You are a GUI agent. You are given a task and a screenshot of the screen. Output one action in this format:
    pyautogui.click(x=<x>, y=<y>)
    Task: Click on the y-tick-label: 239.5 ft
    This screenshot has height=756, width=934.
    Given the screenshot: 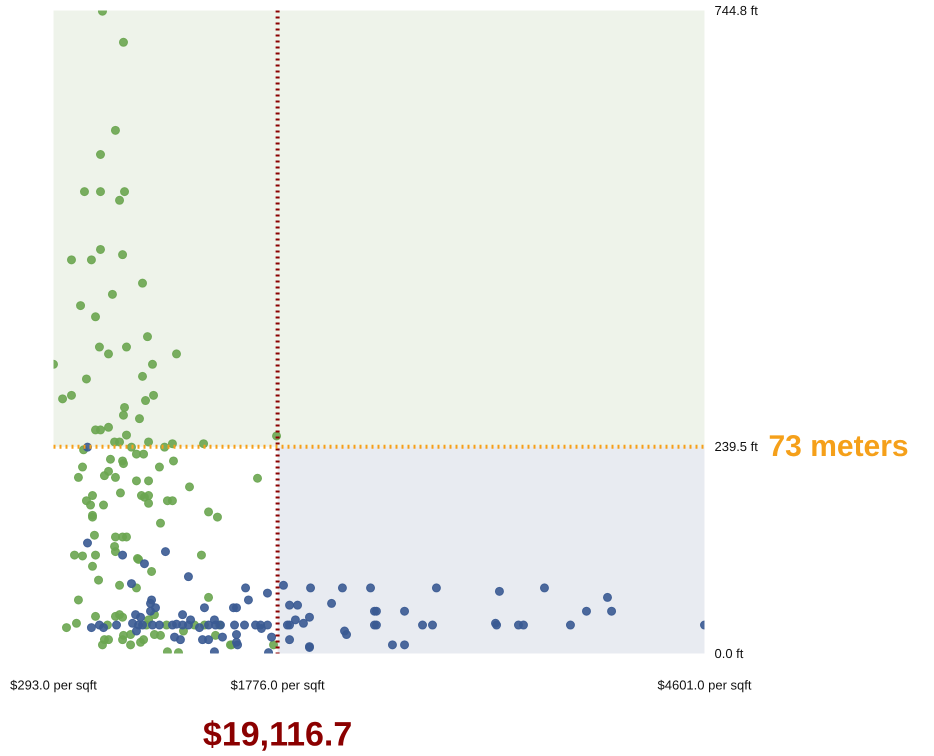 What is the action you would take?
    pyautogui.click(x=736, y=446)
    